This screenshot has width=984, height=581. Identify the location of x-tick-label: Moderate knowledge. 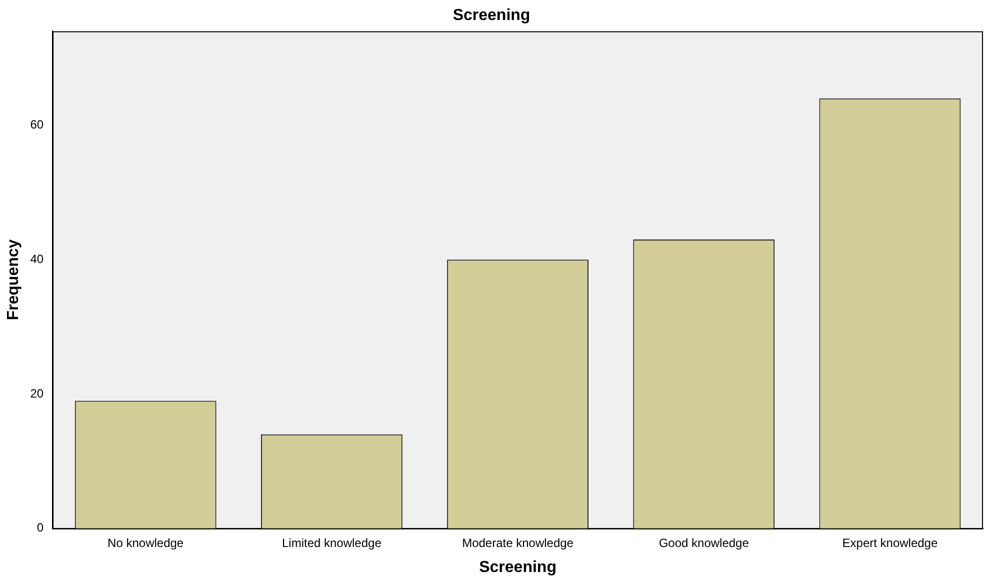
(518, 543).